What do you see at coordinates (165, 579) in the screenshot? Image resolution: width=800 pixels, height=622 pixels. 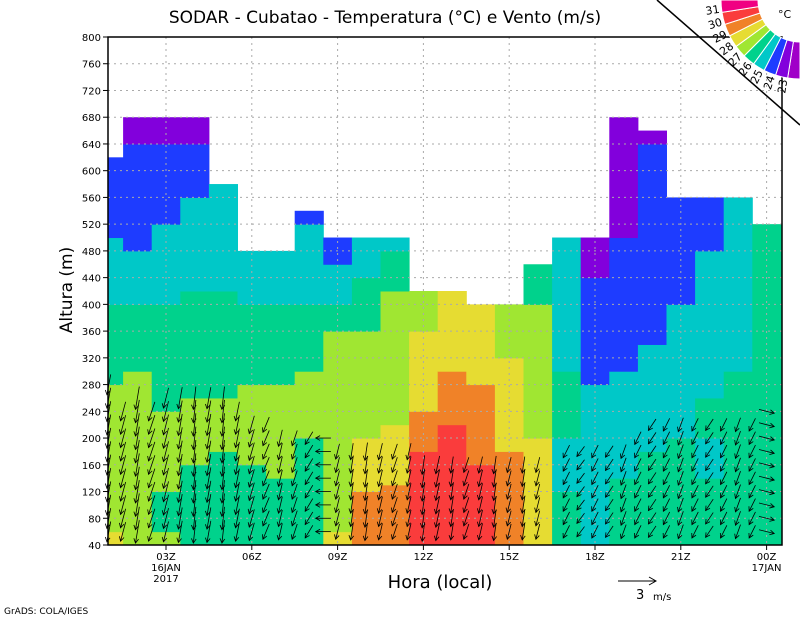 I see `x-tick-year: 2017` at bounding box center [165, 579].